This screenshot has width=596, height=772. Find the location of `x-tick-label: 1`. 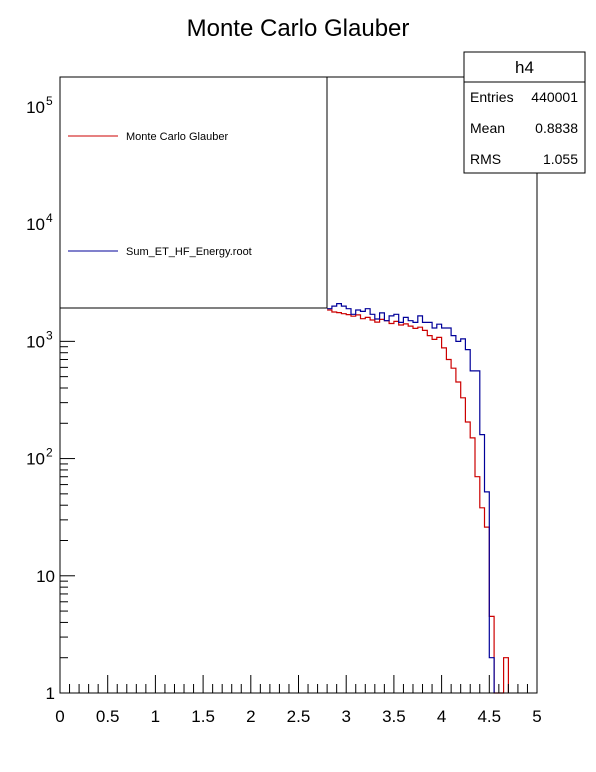

x-tick-label: 1 is located at coordinates (155, 716).